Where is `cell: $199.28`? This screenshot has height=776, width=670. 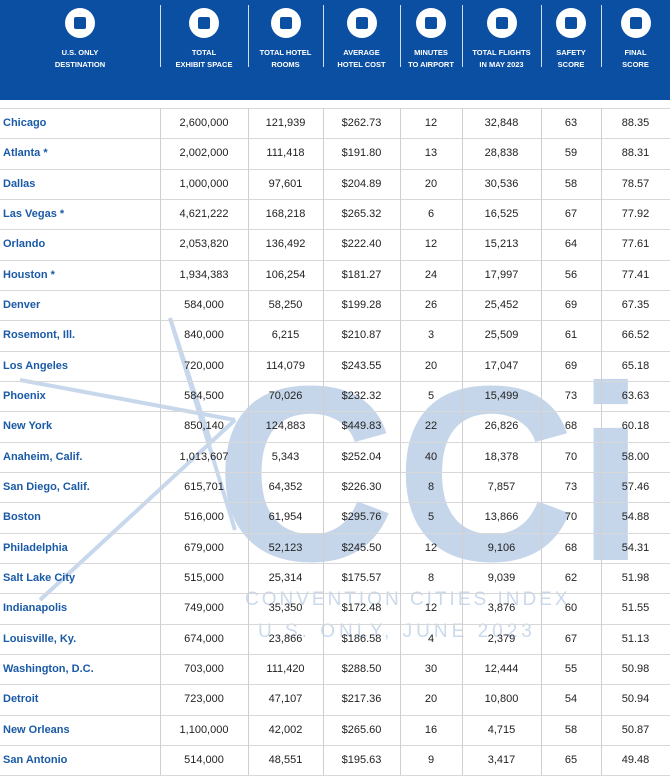 cell: $199.28 is located at coordinates (361, 304).